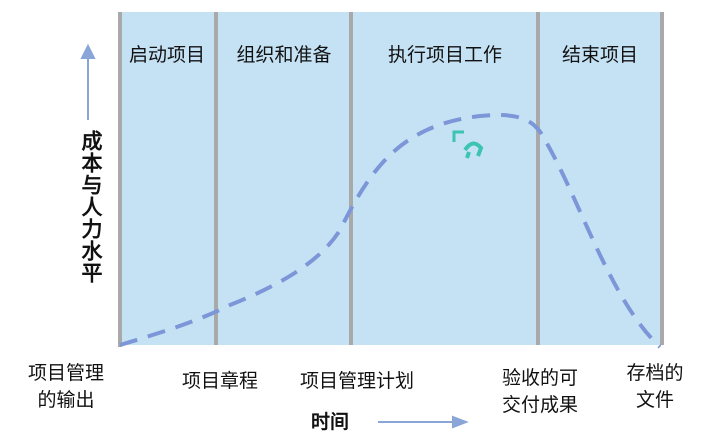 The height and width of the screenshot is (443, 704). Describe the element at coordinates (66, 373) in the screenshot. I see `output-label: 项目管理` at that location.